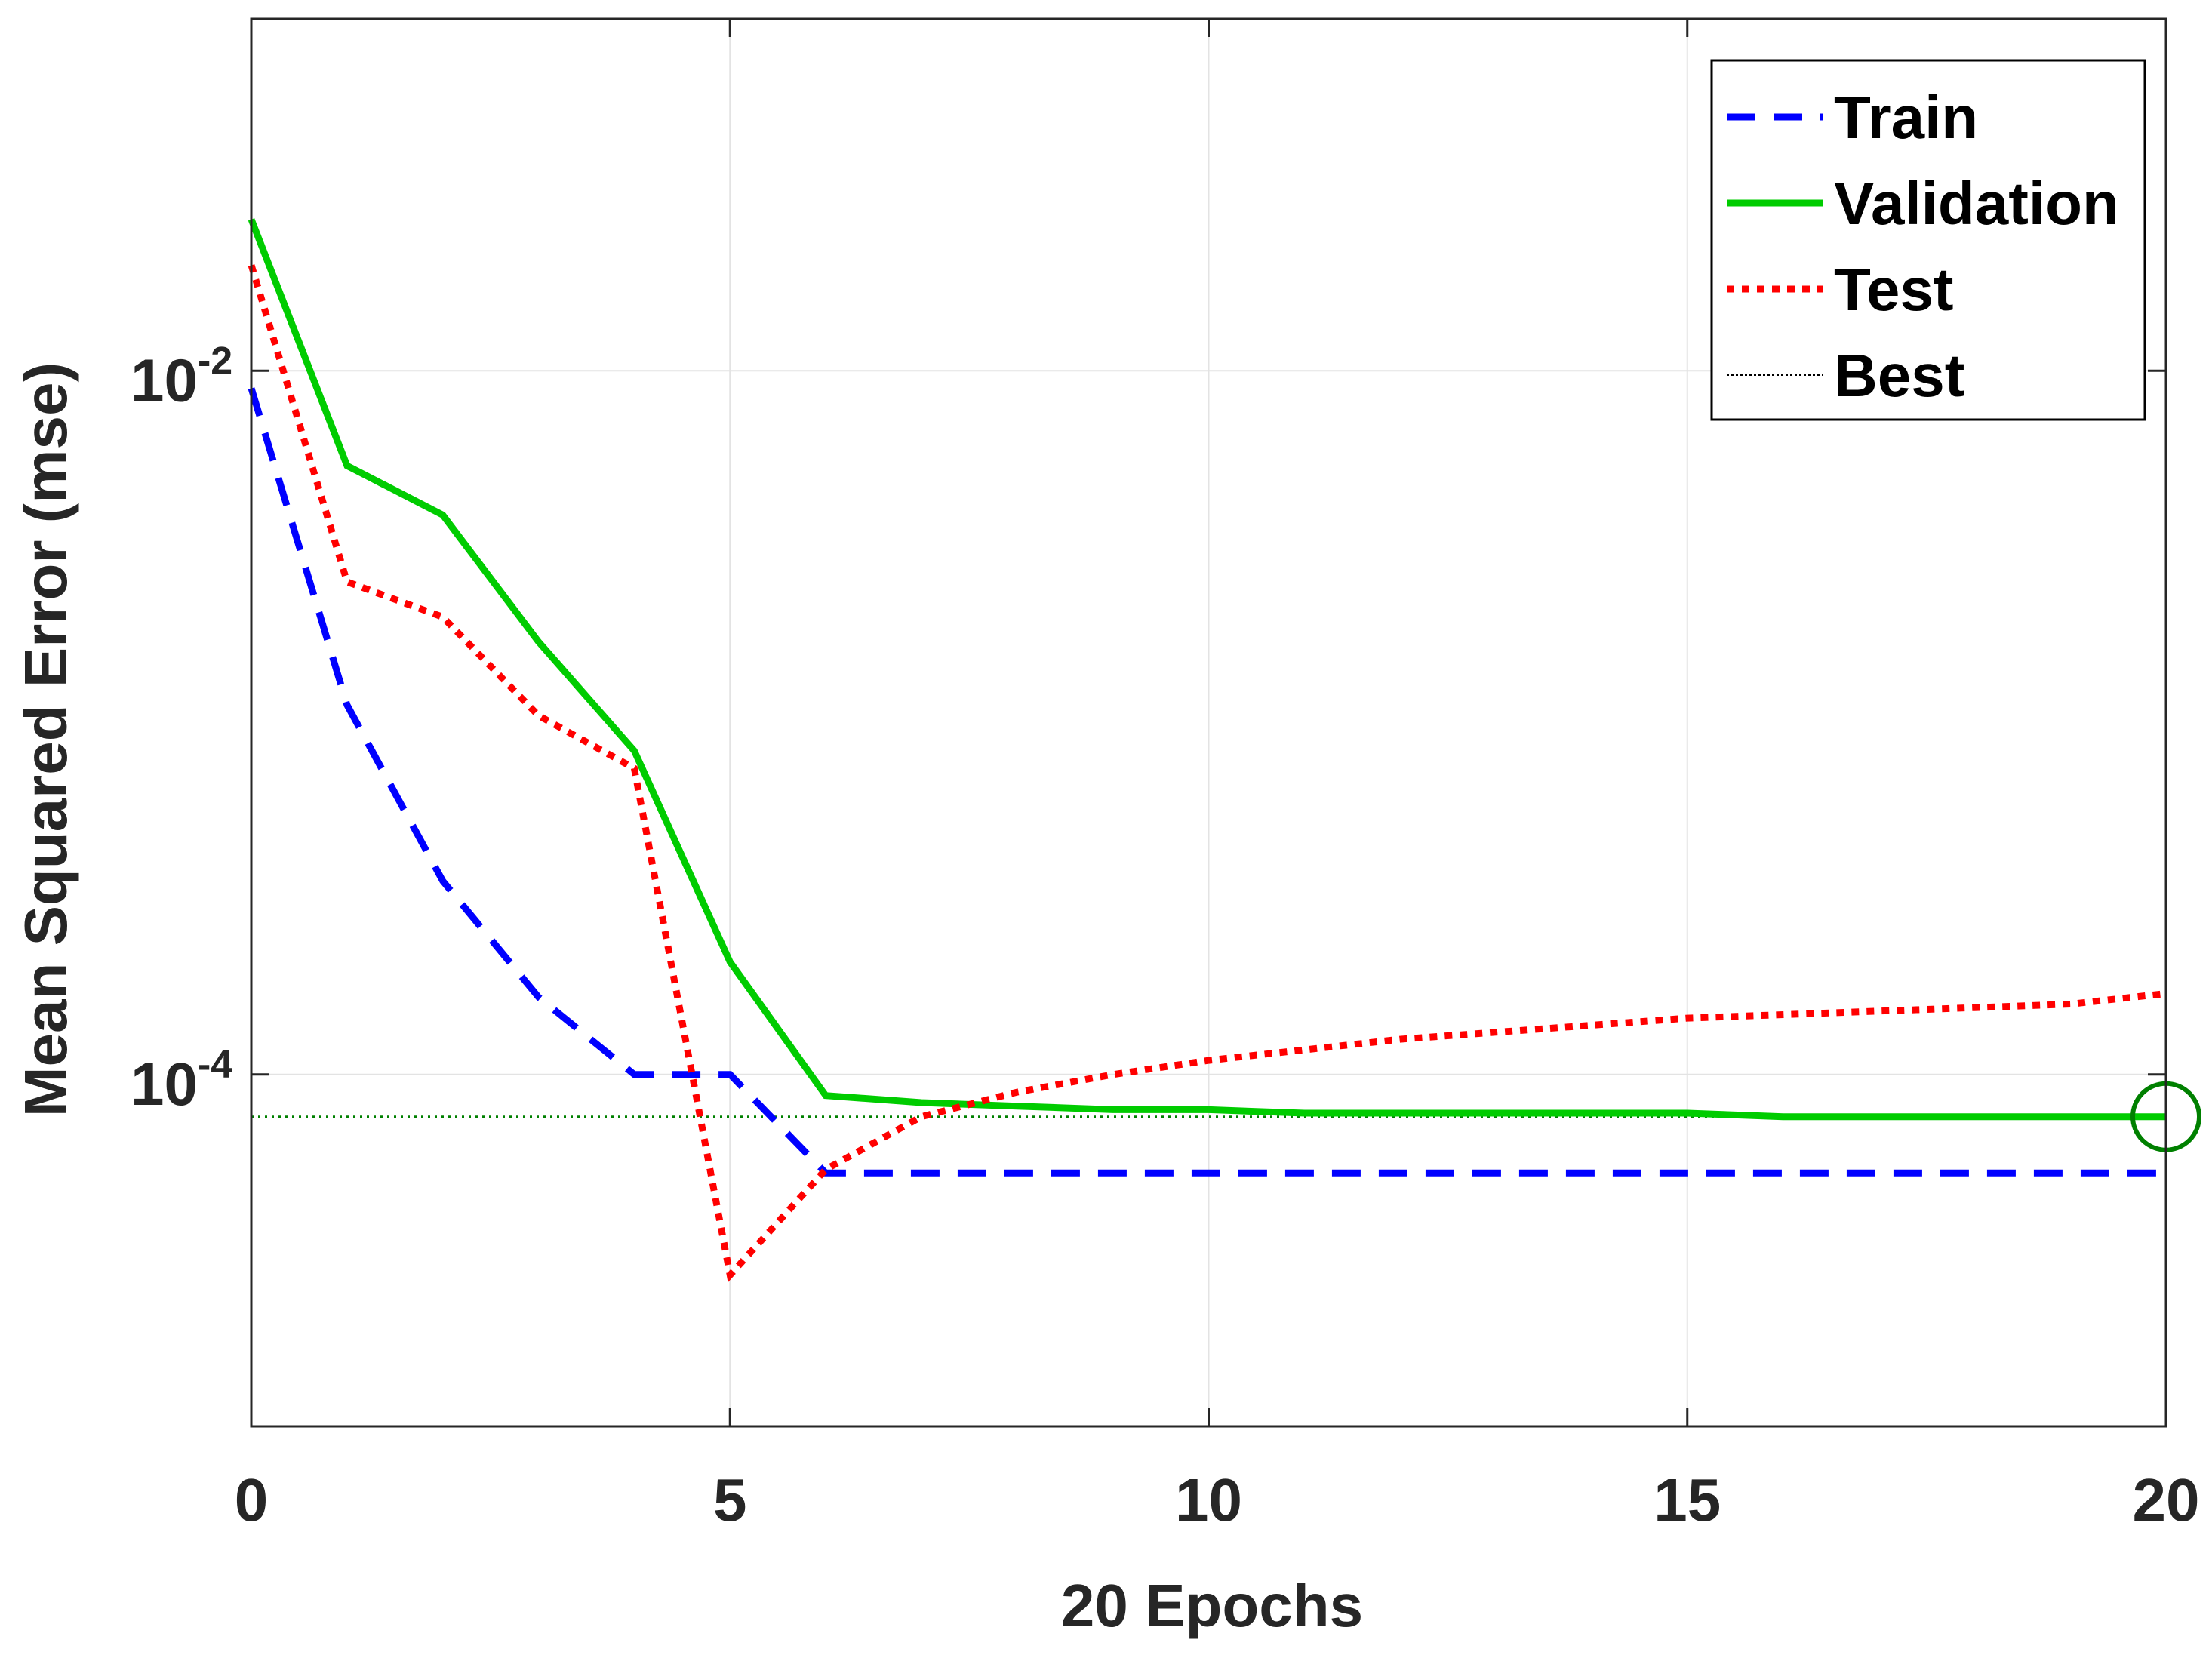  Describe the element at coordinates (1894, 289) in the screenshot. I see `legend-label-test: Test` at that location.